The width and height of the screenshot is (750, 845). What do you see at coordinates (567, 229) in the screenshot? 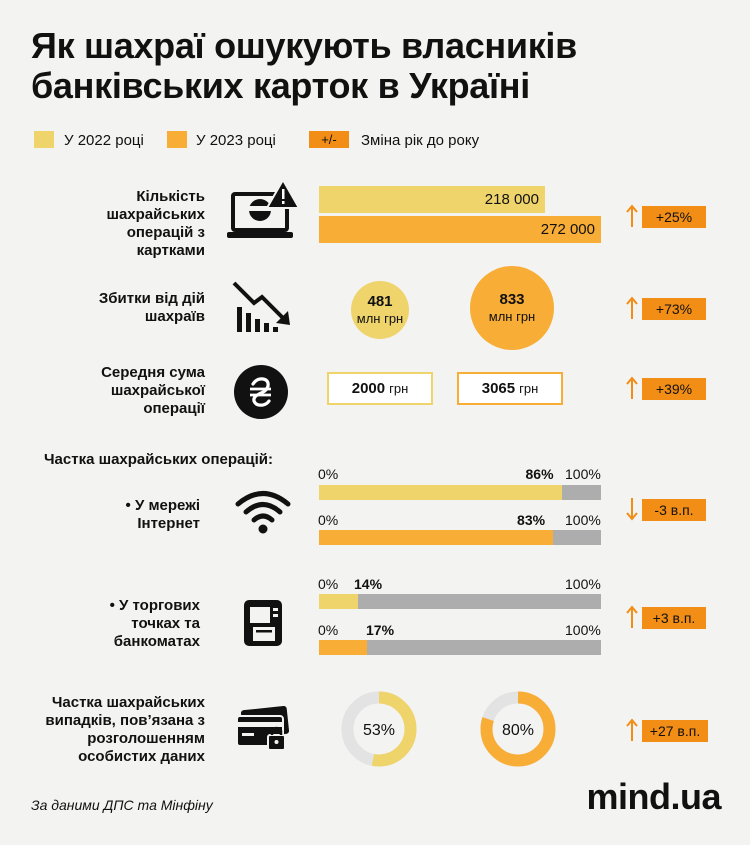
I see `bar-operations-2023-value: 272 000` at bounding box center [567, 229].